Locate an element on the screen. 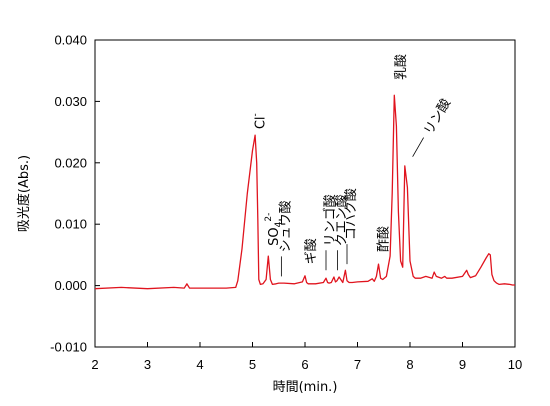 This screenshot has width=550, height=406. peak-label: ギ酸 is located at coordinates (311, 251).